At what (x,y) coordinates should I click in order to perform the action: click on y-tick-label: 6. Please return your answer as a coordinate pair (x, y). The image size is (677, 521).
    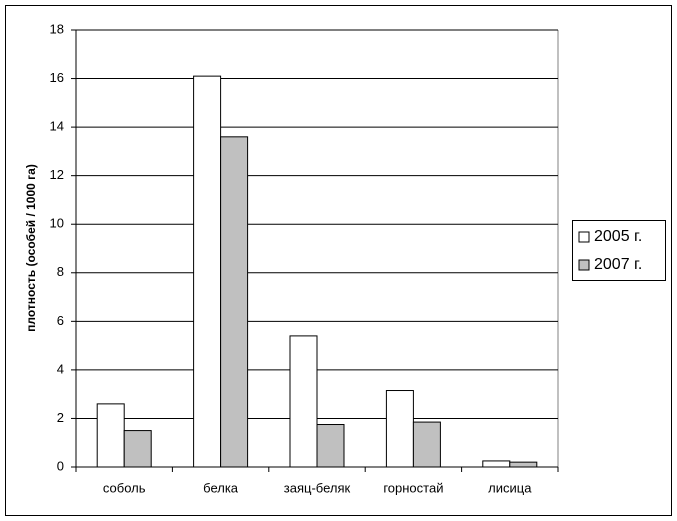
    Looking at the image, I should click on (60, 320).